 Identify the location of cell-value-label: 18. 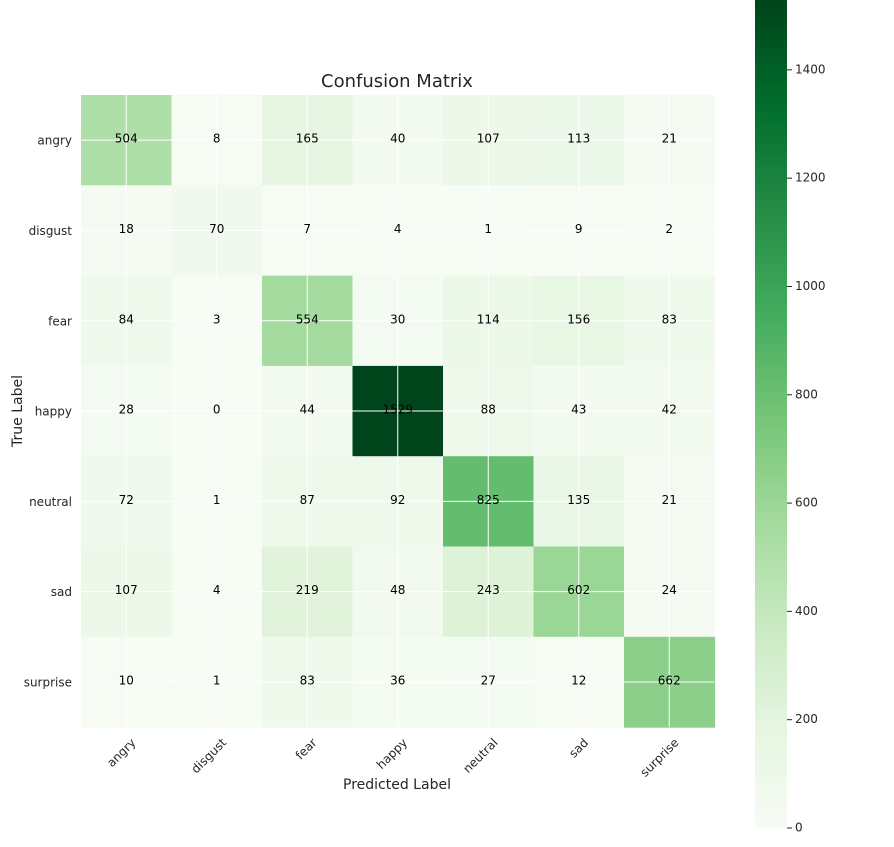
(126, 229).